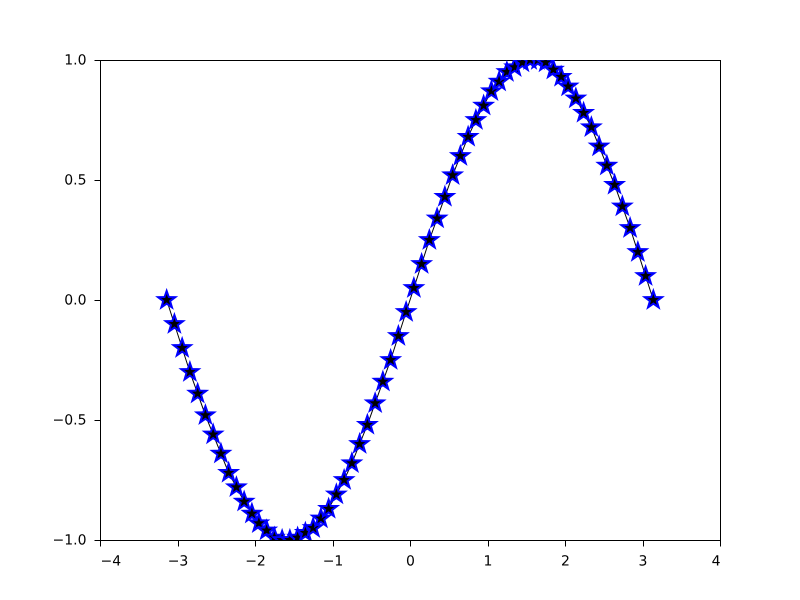  Describe the element at coordinates (111, 562) in the screenshot. I see `x-tick-label: −4` at that location.